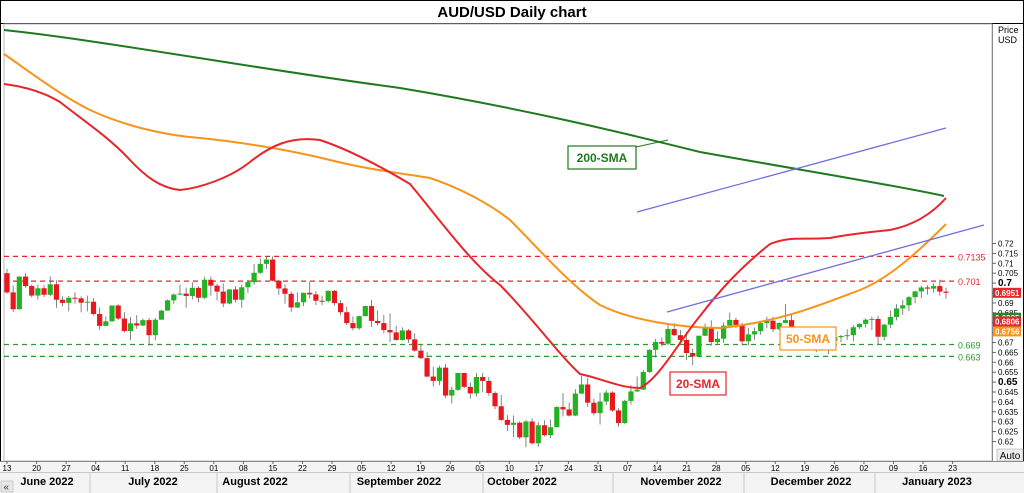 The height and width of the screenshot is (493, 1024). Describe the element at coordinates (627, 468) in the screenshot. I see `day-tick-label: 07` at that location.